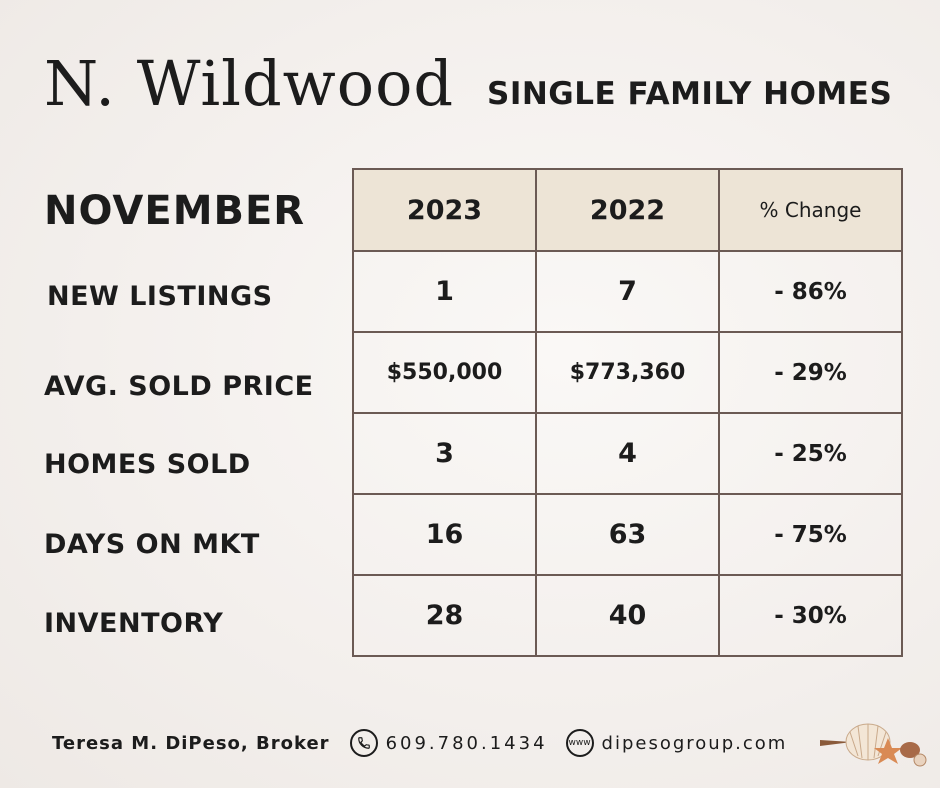 This screenshot has height=788, width=940. I want to click on seashells-decoration, so click(873, 745).